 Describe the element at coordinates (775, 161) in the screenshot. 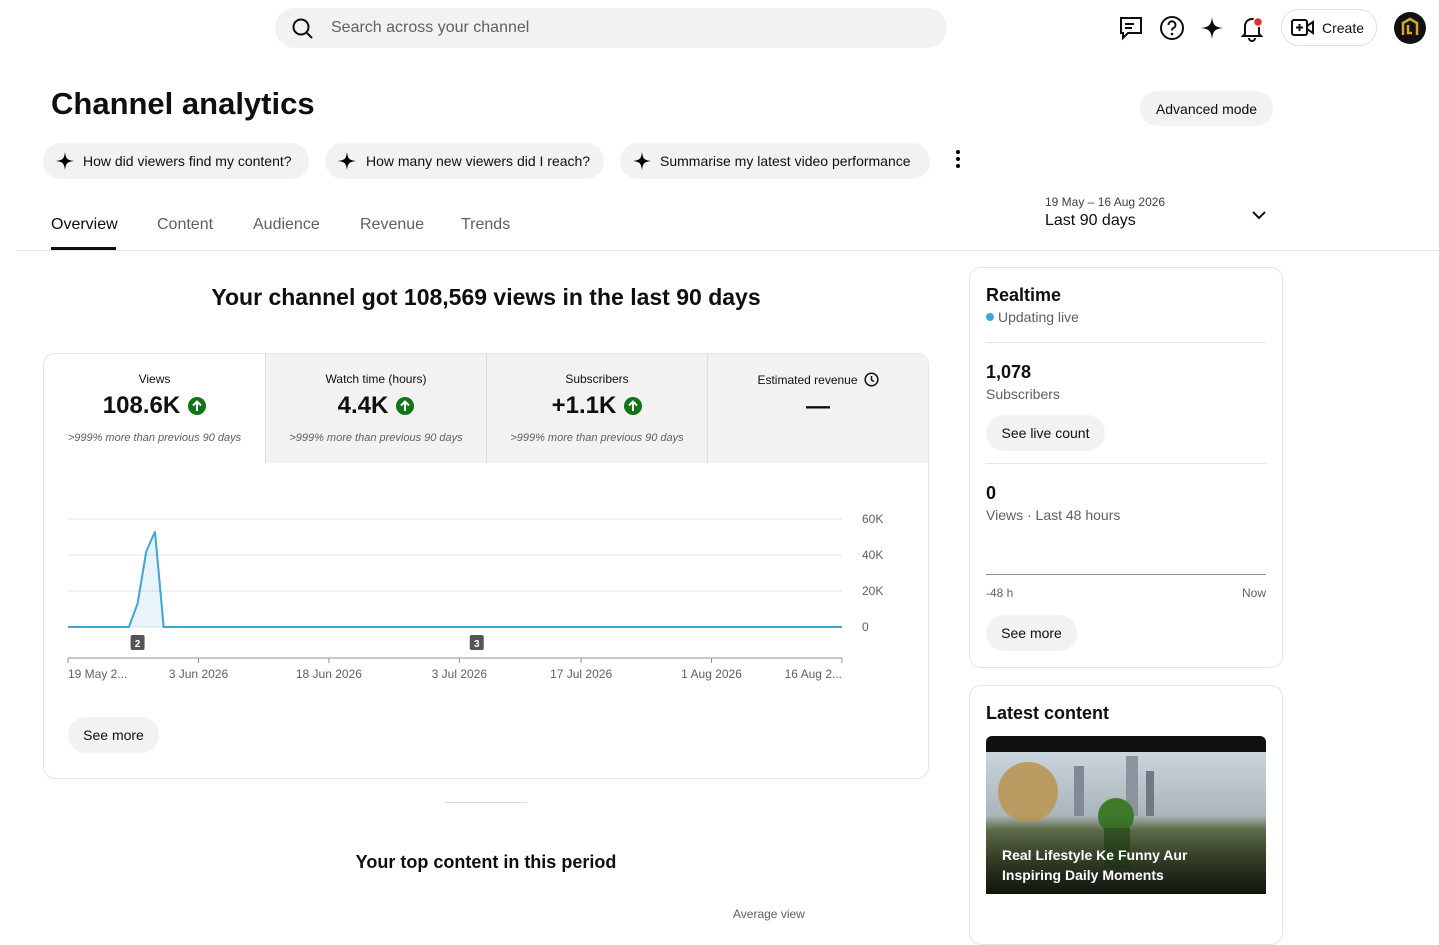

I see `prompt-chip: Summarise my latest video performance` at that location.